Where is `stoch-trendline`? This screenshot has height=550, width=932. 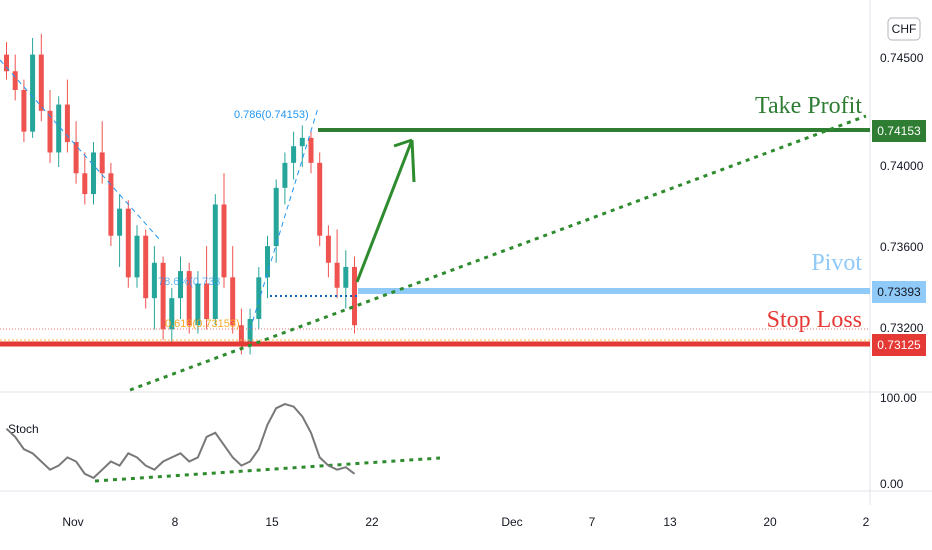 stoch-trendline is located at coordinates (267, 469).